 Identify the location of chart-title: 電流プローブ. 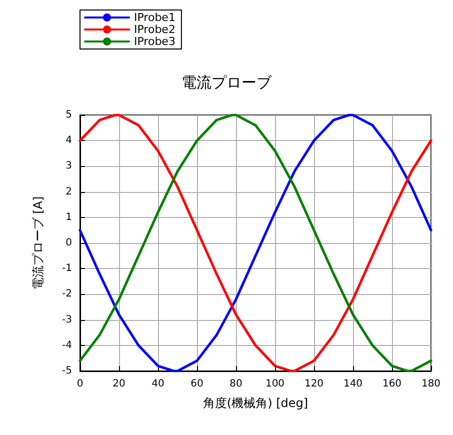
(227, 83).